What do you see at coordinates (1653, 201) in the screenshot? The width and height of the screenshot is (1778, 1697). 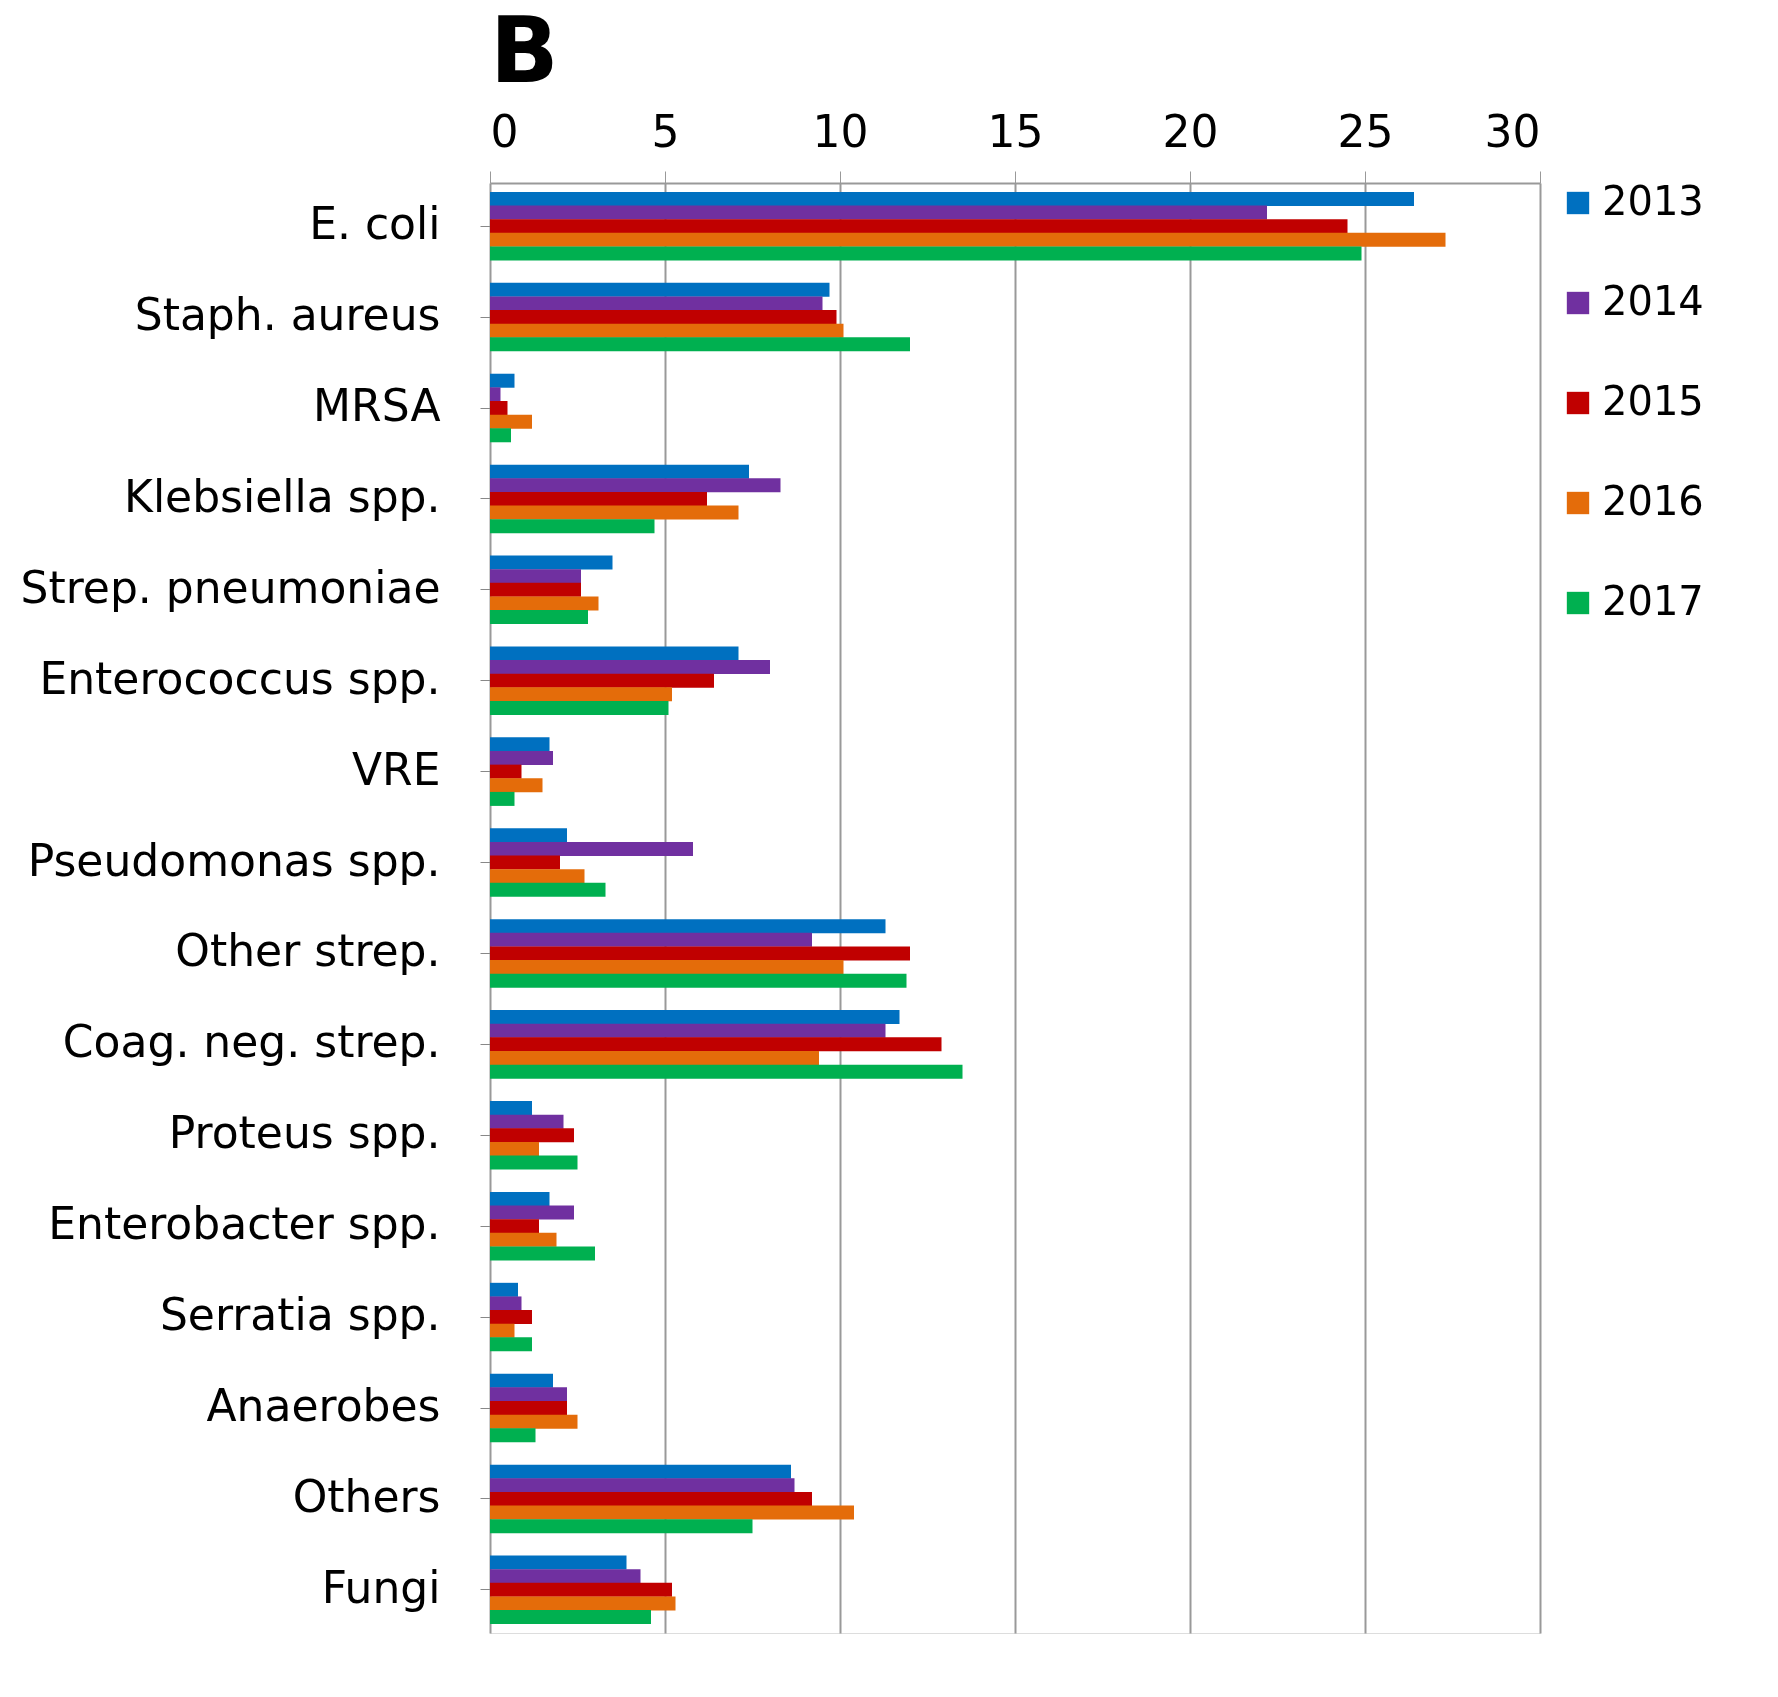 I see `legend-label: 2013` at bounding box center [1653, 201].